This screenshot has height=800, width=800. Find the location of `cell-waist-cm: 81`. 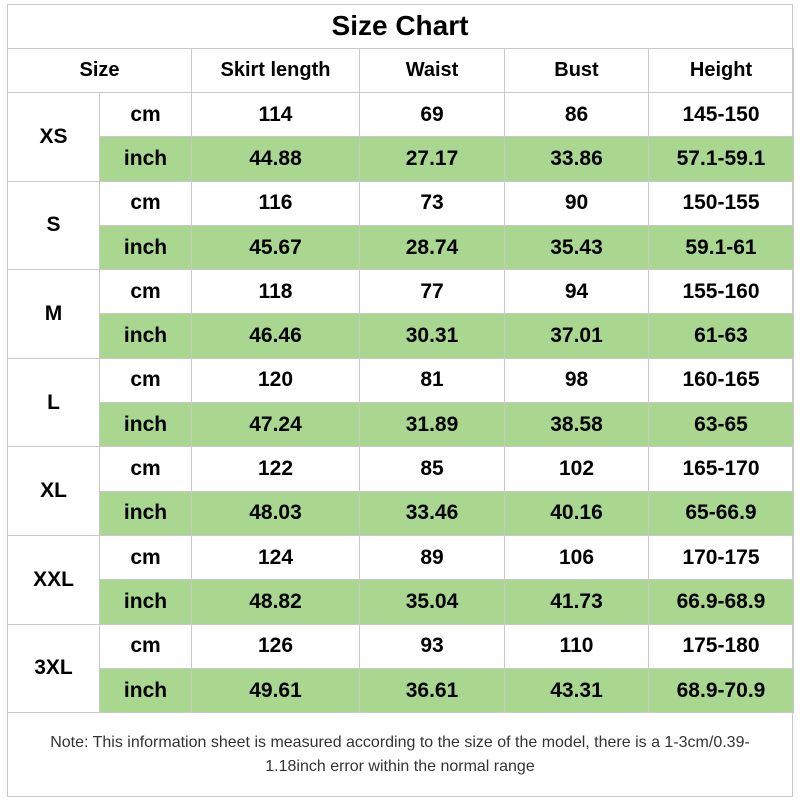

cell-waist-cm: 81 is located at coordinates (432, 380).